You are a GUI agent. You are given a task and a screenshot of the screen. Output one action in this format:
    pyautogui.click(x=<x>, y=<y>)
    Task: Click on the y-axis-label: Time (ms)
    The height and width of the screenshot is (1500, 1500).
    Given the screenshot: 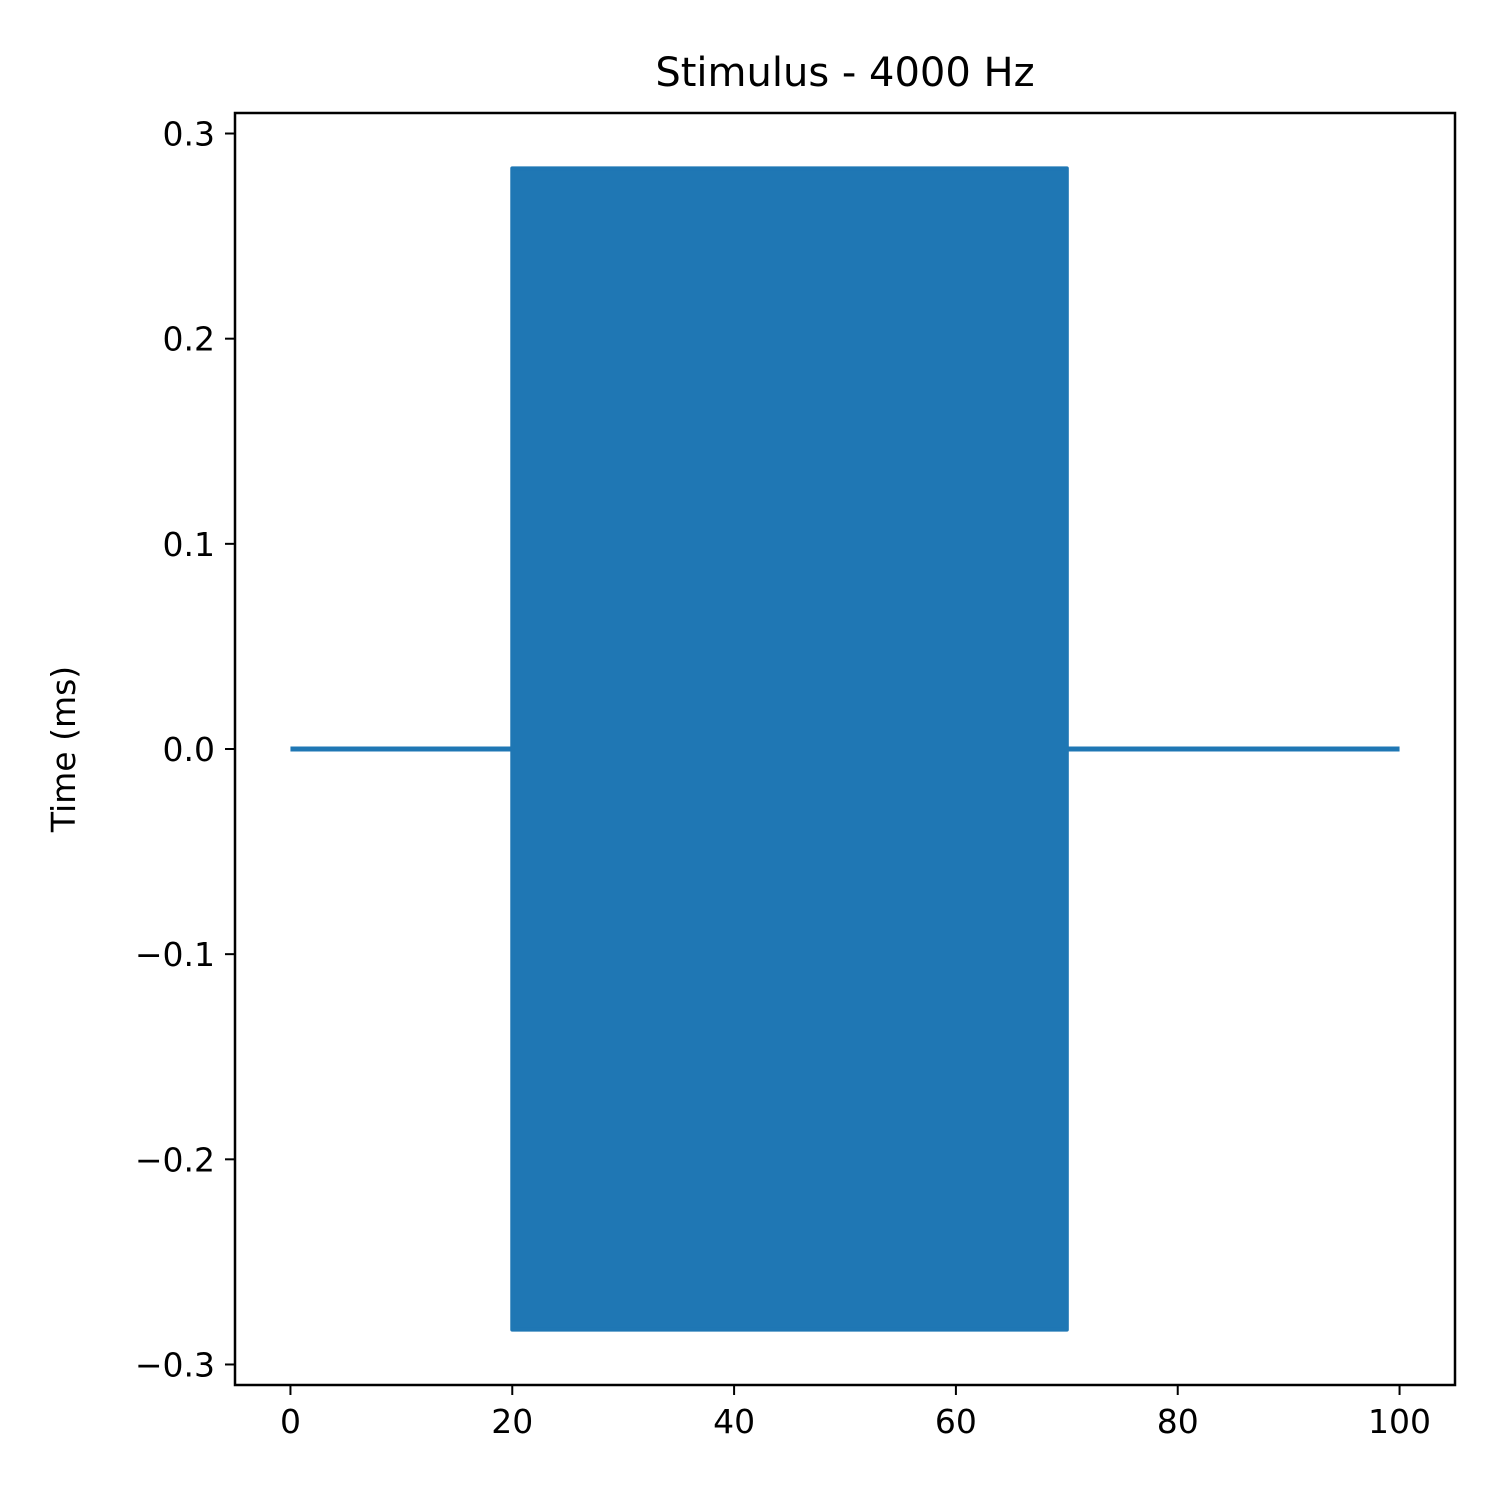 What is the action you would take?
    pyautogui.click(x=63, y=749)
    